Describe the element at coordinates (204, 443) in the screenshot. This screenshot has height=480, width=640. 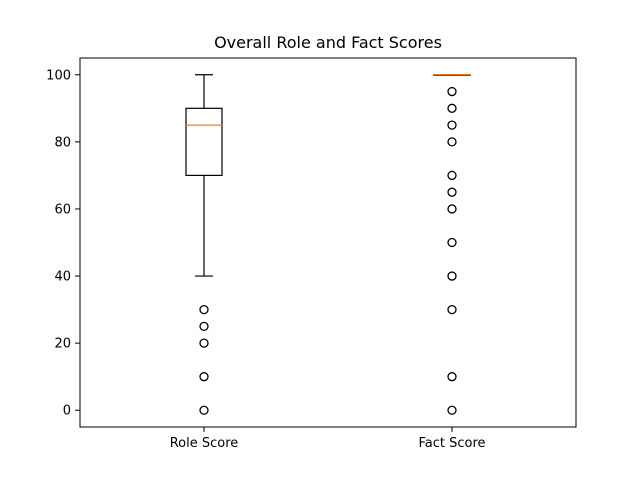
I see `x-tick-label: Role Score` at that location.